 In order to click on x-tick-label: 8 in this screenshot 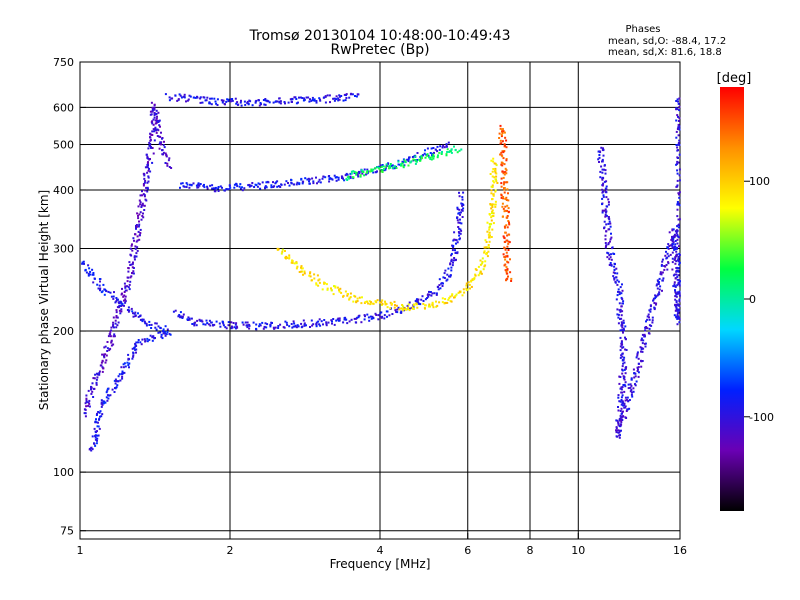, I will do `click(530, 550)`.